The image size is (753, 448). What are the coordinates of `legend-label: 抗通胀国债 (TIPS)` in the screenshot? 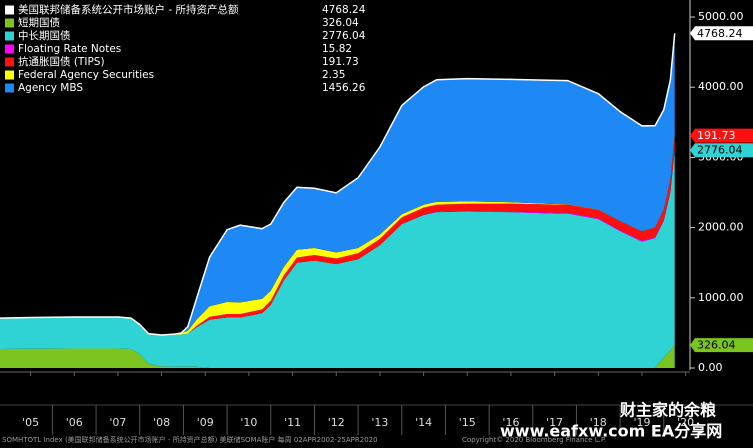 It's located at (61, 61).